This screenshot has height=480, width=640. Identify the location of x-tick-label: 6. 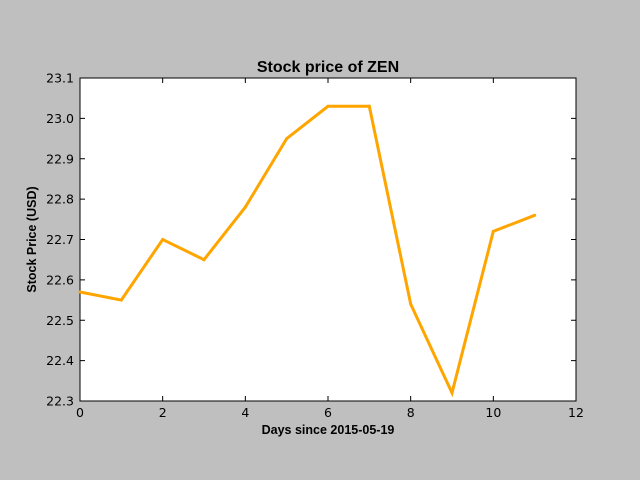
(328, 412).